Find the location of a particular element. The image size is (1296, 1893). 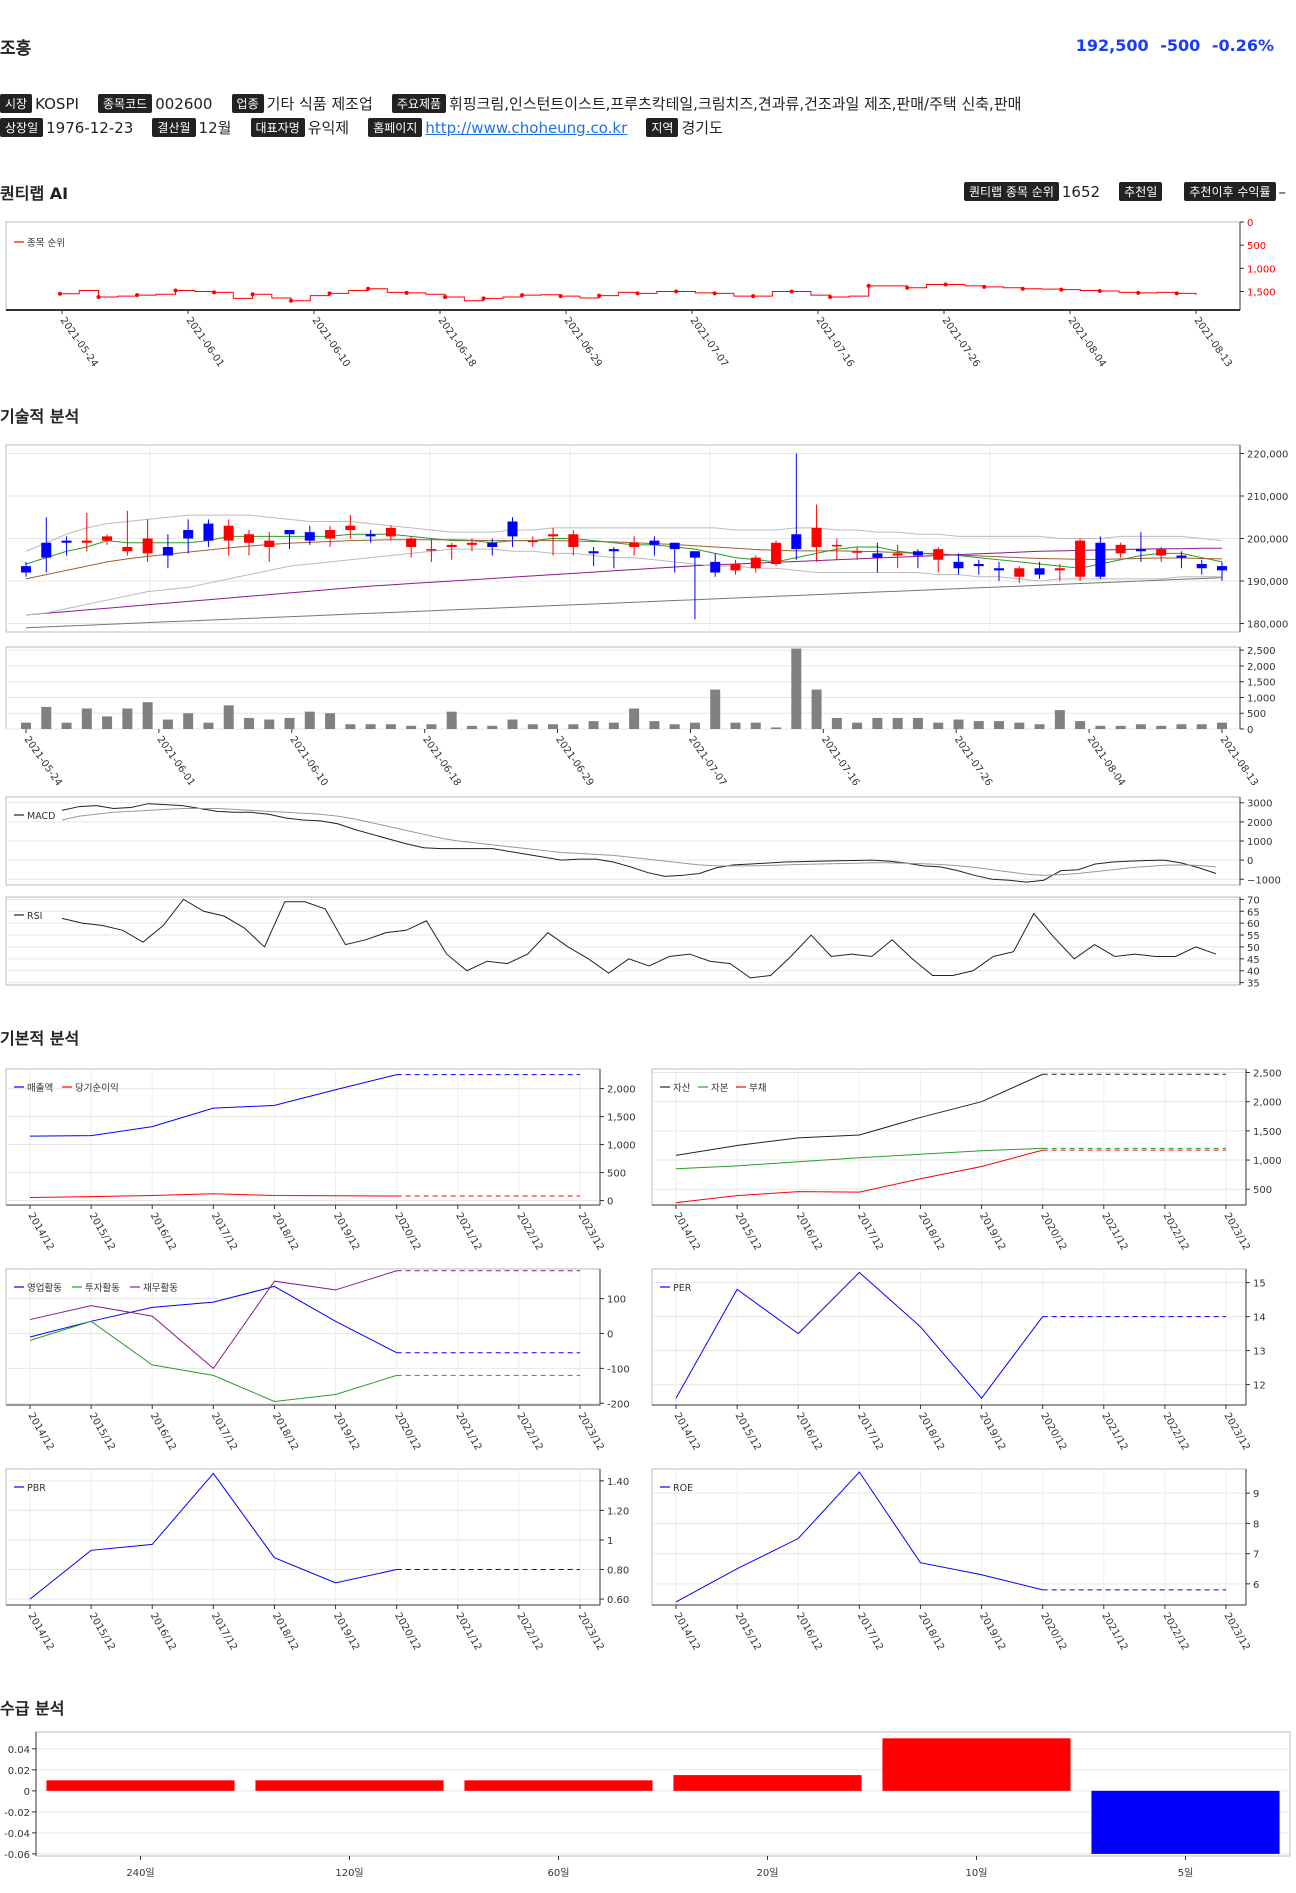

x-tick-label: 2021-06-10 is located at coordinates (331, 341).